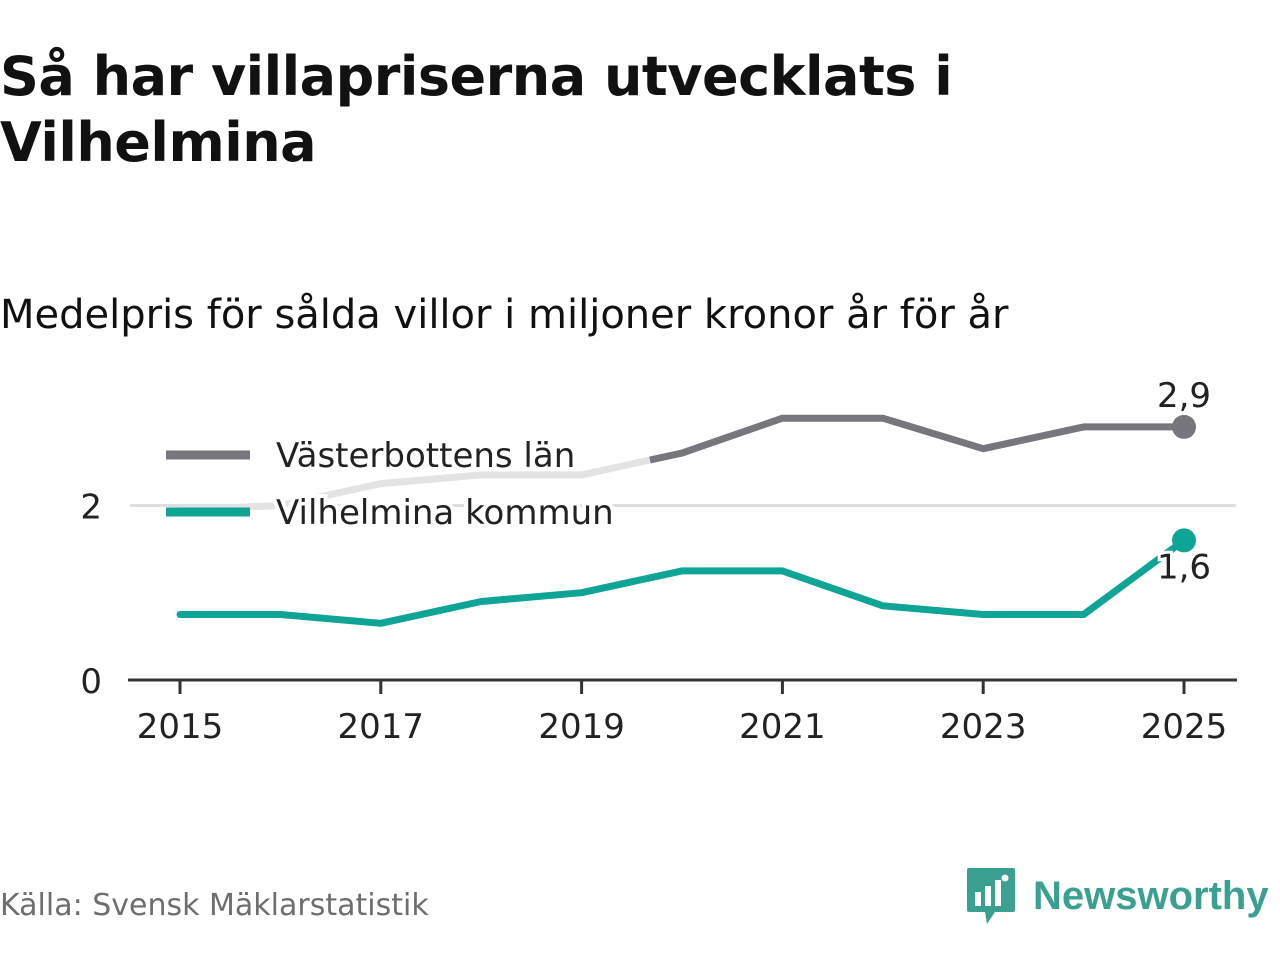 The width and height of the screenshot is (1280, 960). Describe the element at coordinates (415, 485) in the screenshot. I see `series-line-region-faded` at that location.